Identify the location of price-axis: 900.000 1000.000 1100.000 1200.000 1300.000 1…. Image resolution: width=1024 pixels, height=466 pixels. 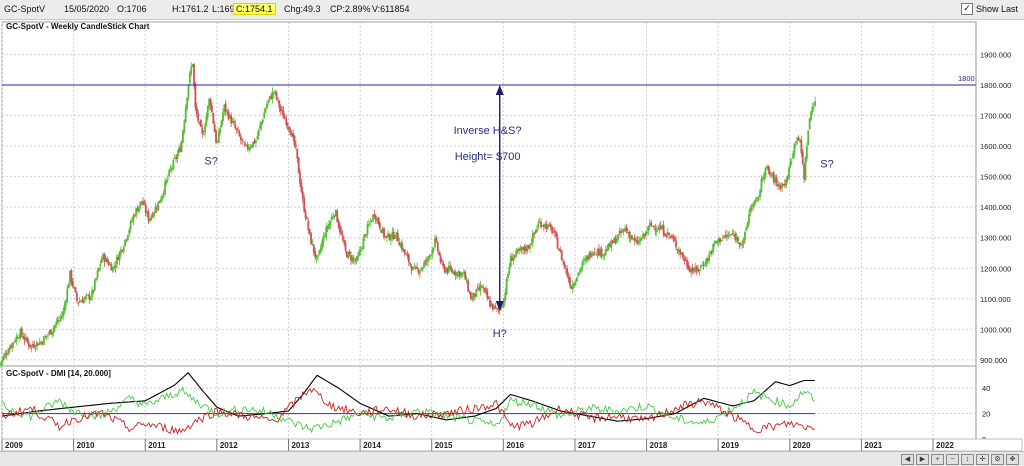
(995, 207).